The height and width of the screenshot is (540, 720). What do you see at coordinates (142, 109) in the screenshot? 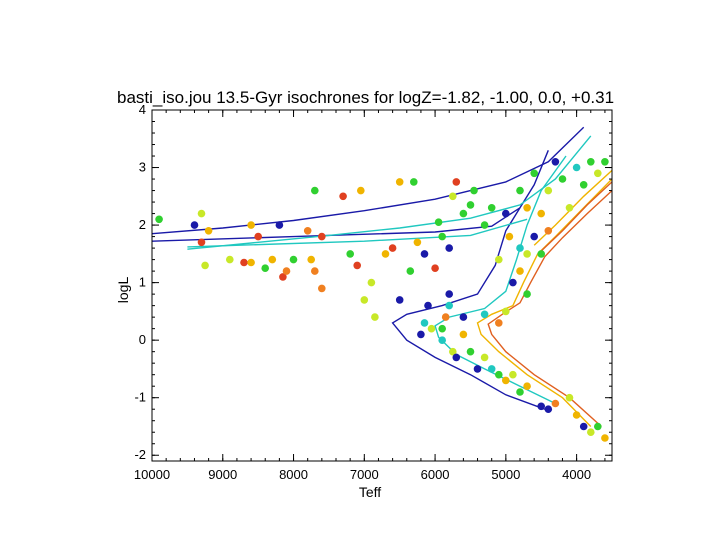
I see `y-tick-label: 4` at bounding box center [142, 109].